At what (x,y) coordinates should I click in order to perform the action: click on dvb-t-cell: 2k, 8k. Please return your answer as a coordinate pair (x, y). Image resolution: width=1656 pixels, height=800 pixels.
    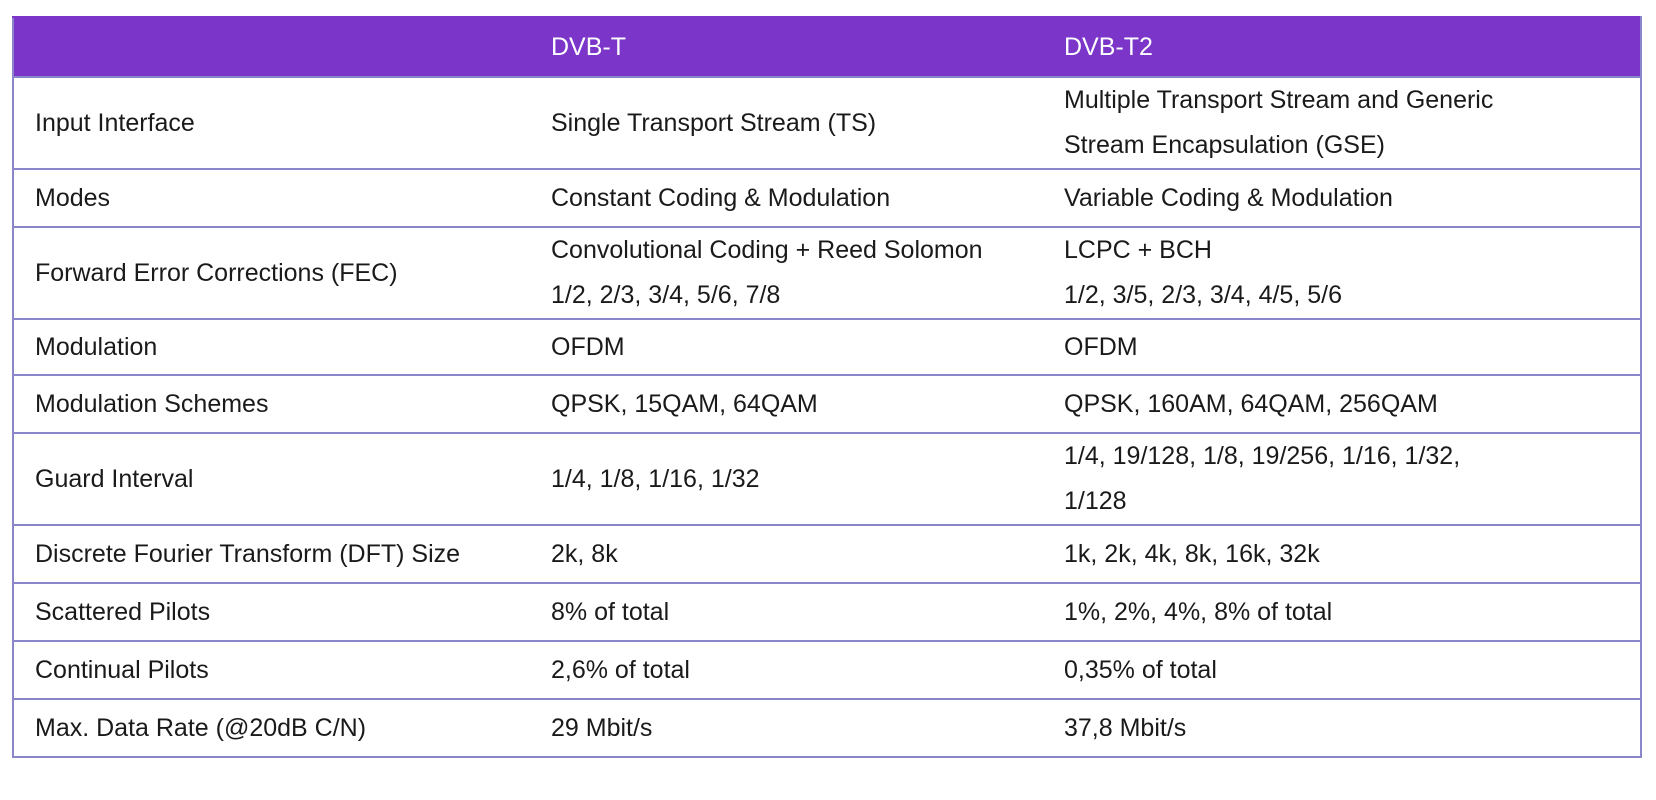
    Looking at the image, I should click on (786, 554).